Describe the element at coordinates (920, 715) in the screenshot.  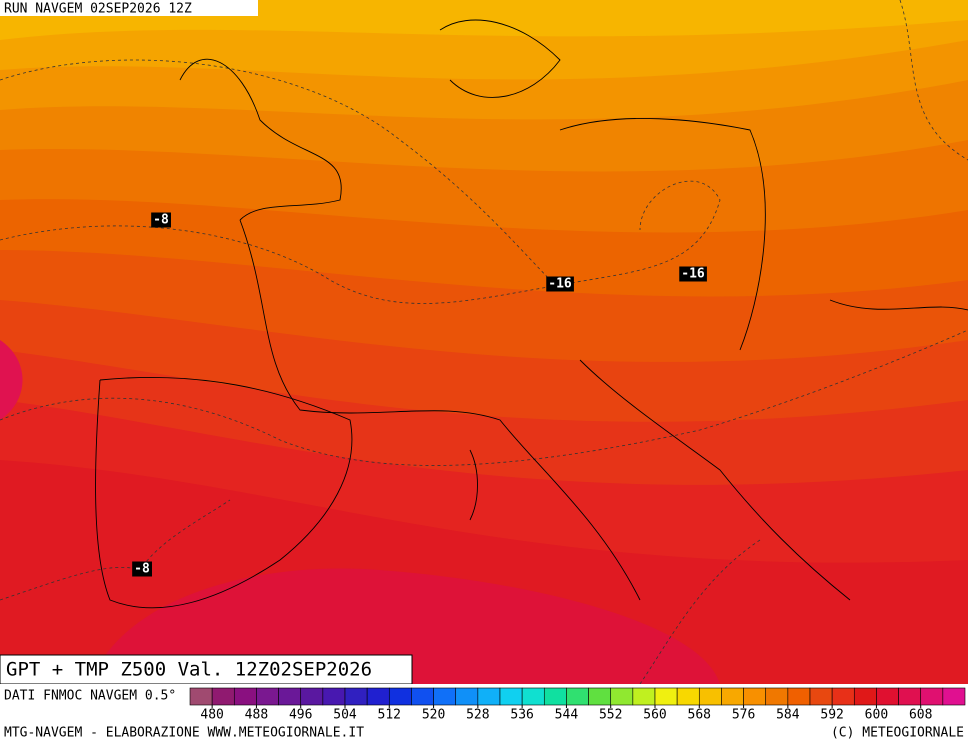
I see `colorbar-tick-label: 608` at that location.